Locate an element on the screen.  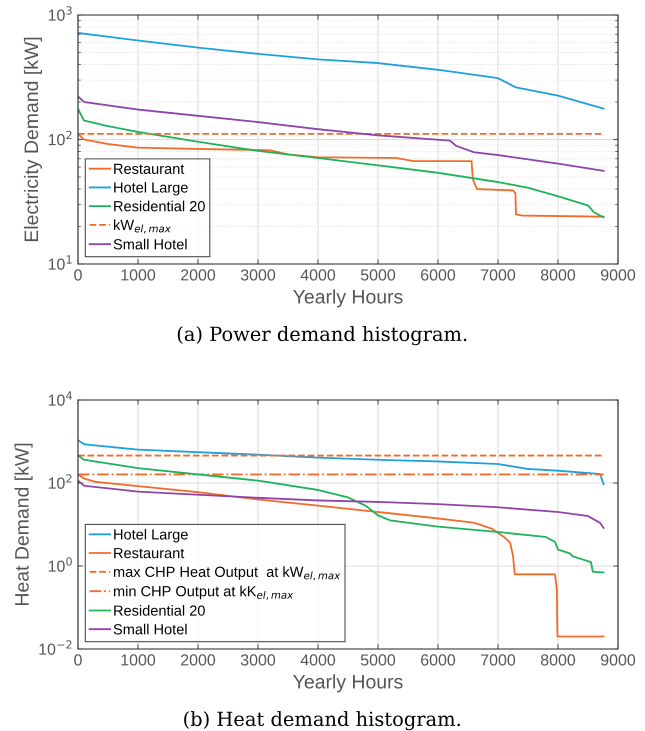
legend-label: max CHP Heat Output at kW$_{el,max}$ is located at coordinates (227, 573).